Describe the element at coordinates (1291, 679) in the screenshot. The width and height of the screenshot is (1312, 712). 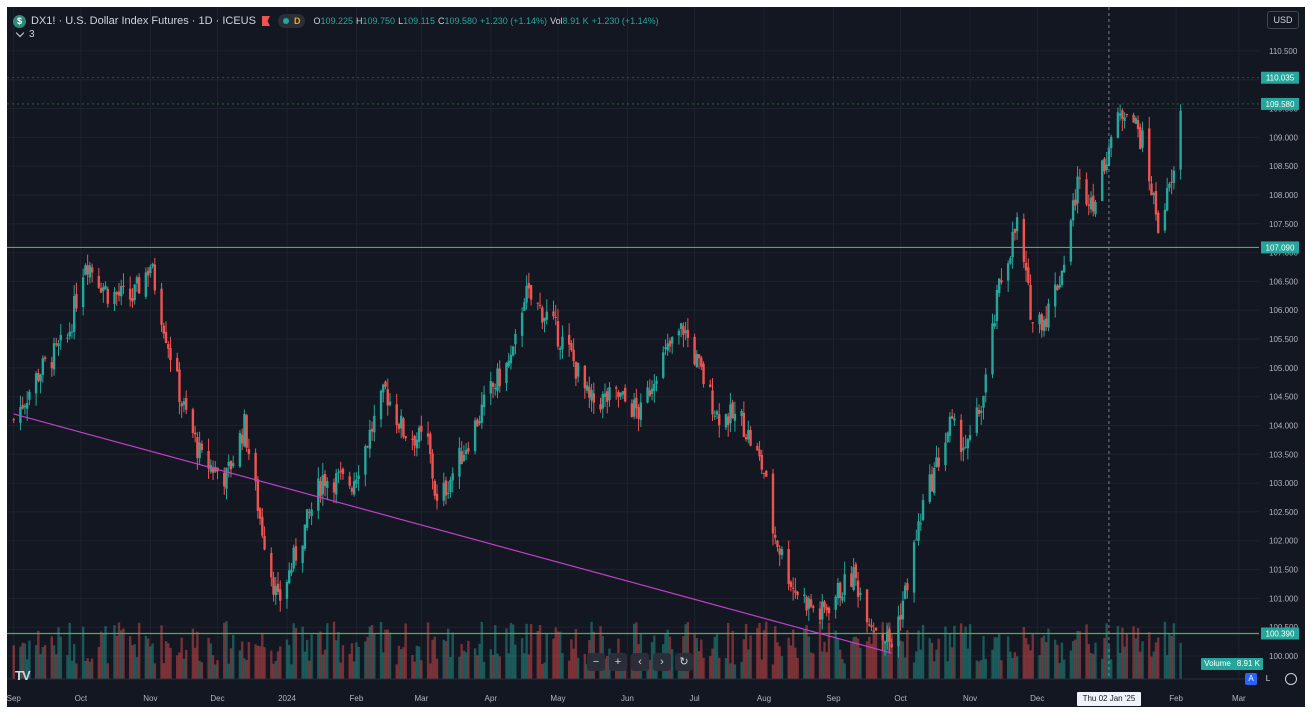
I see `gear-icon` at that location.